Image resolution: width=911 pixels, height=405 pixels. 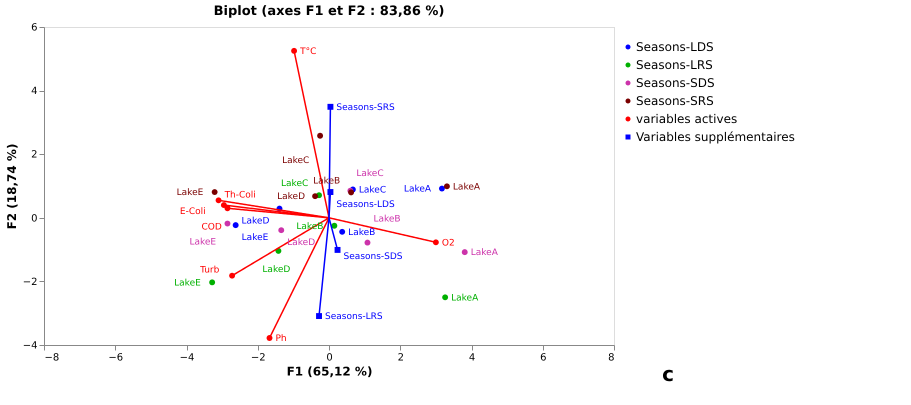 I want to click on legend-label: Seasons-LRS, so click(x=674, y=65).